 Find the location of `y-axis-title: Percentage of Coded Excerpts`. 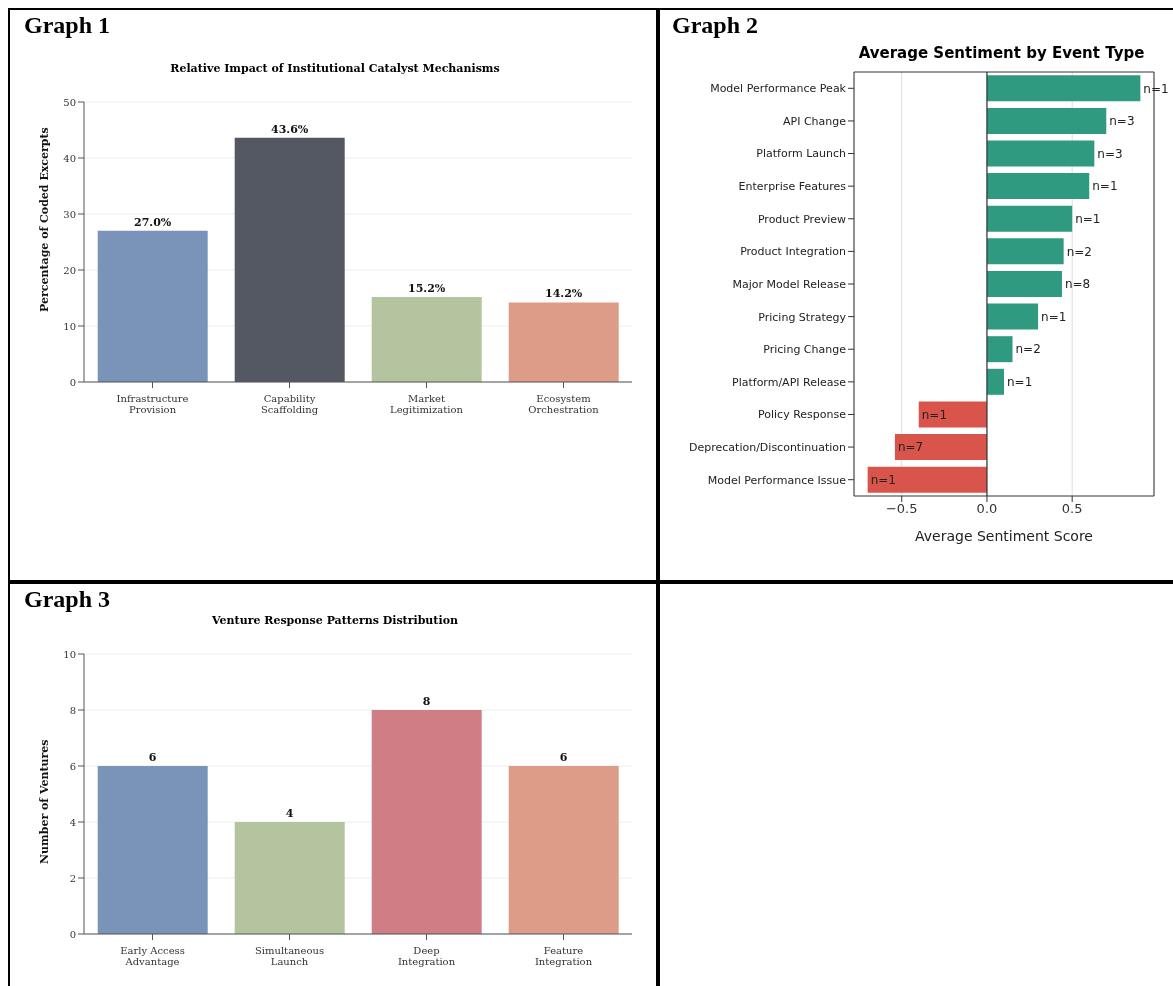

y-axis-title: Percentage of Coded Excerpts is located at coordinates (44, 219).